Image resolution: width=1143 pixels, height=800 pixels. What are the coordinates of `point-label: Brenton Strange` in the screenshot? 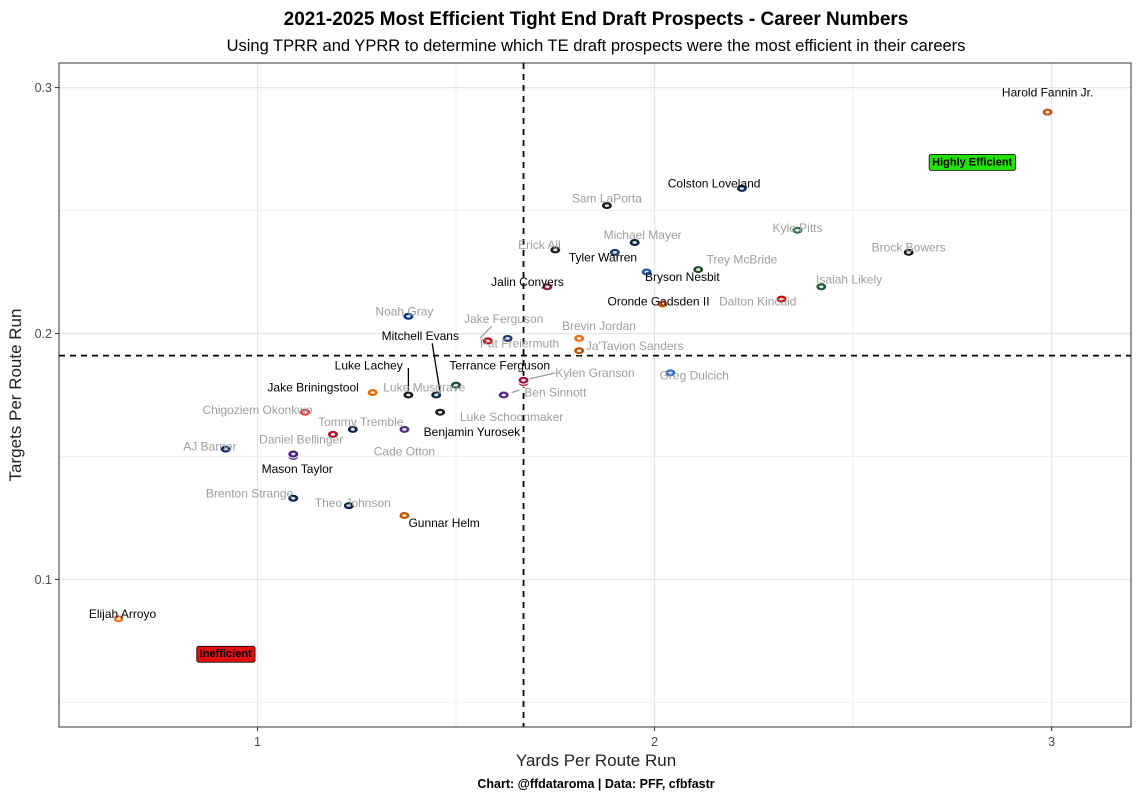 It's located at (250, 493).